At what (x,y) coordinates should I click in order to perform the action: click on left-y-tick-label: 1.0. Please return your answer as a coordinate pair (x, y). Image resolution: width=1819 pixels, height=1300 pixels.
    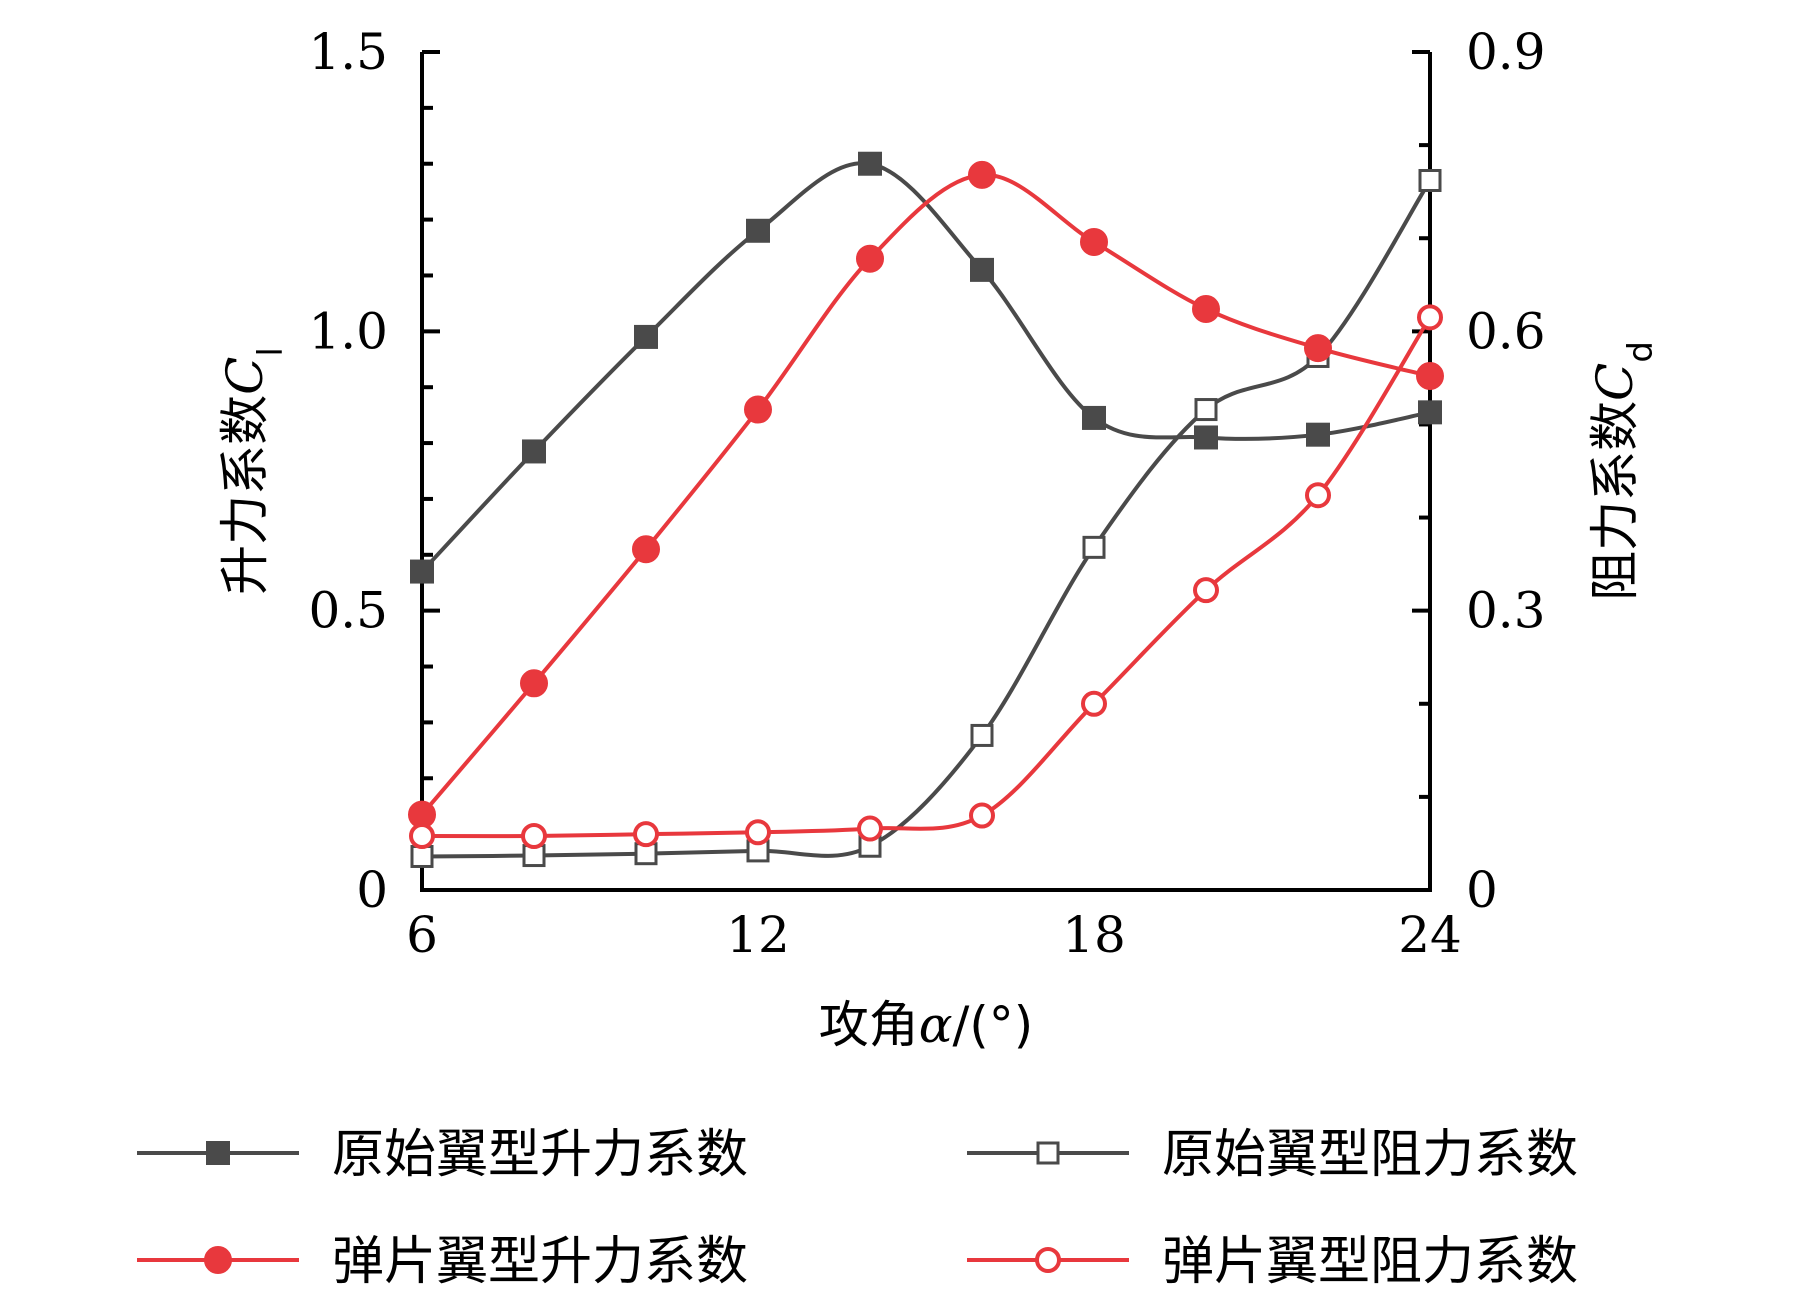
    Looking at the image, I should click on (348, 331).